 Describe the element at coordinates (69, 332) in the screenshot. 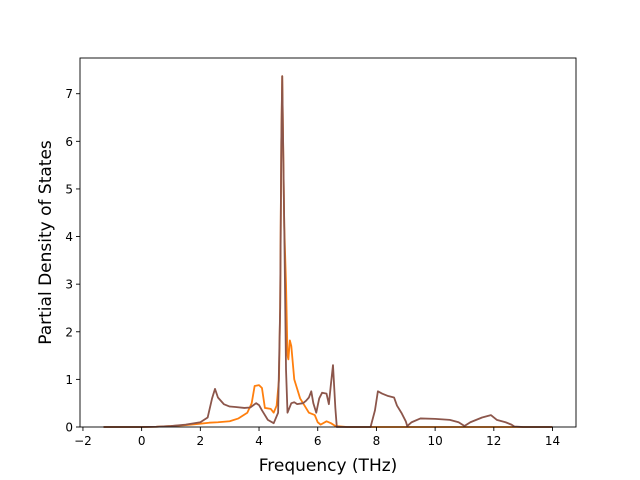

I see `y-tick-label: 2` at that location.